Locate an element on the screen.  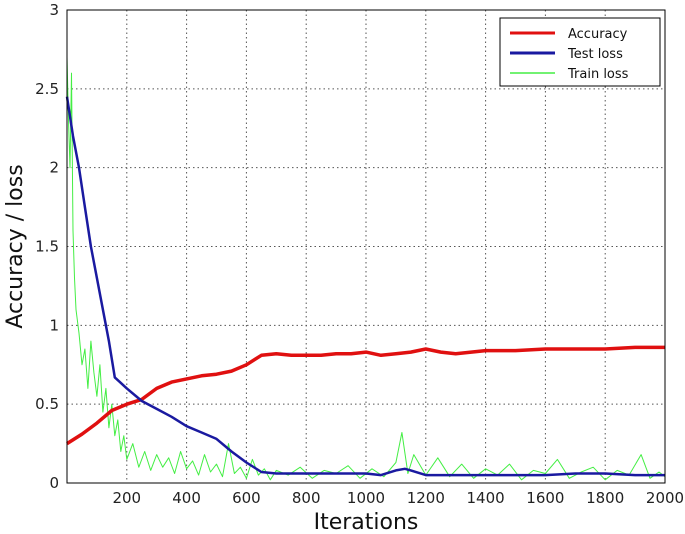
y-tick-label: 2 is located at coordinates (54, 168).